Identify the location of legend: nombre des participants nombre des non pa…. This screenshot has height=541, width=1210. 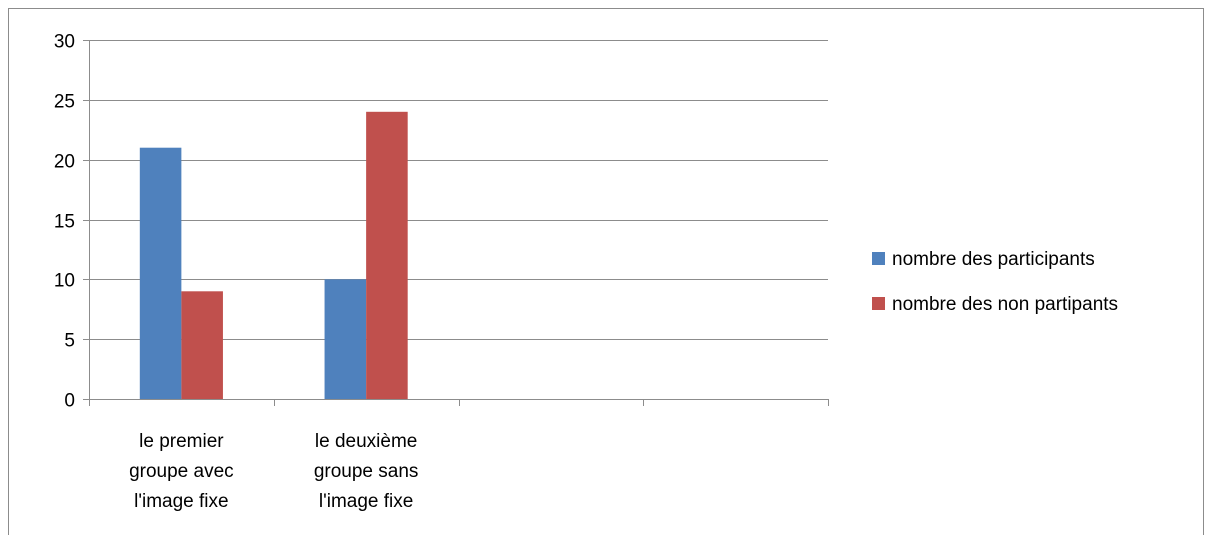
(995, 282).